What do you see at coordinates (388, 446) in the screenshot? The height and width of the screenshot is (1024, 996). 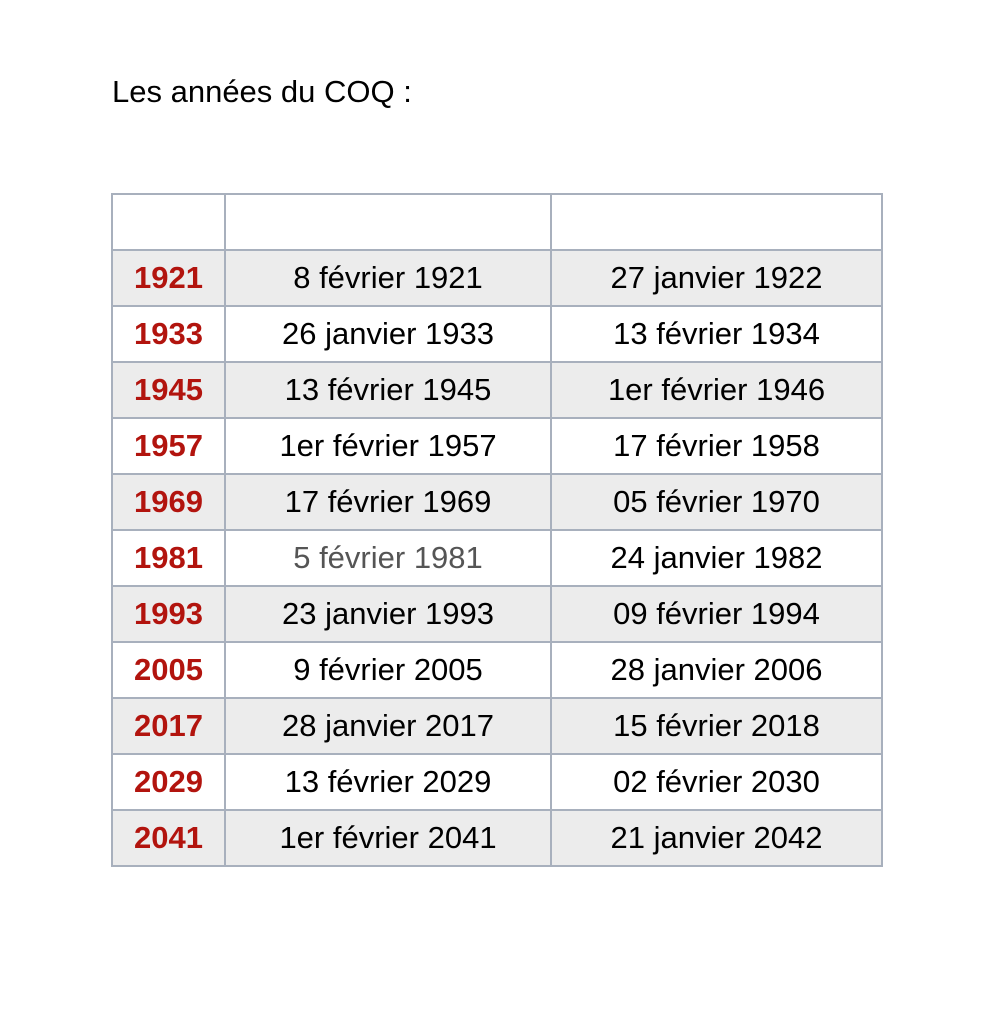 I see `start-date-cell: 1er février 1957` at bounding box center [388, 446].